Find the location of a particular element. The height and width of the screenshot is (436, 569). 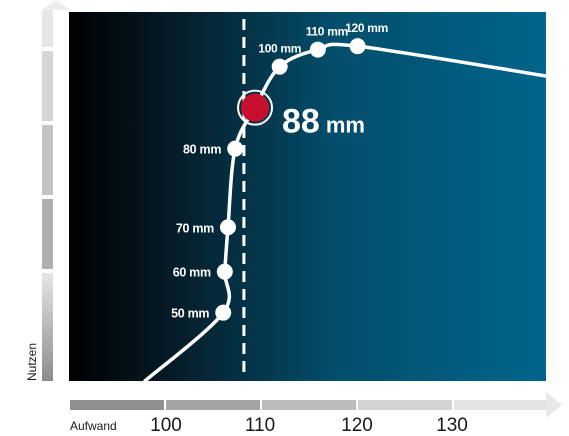

data-point-label: 50 mm is located at coordinates (190, 314).